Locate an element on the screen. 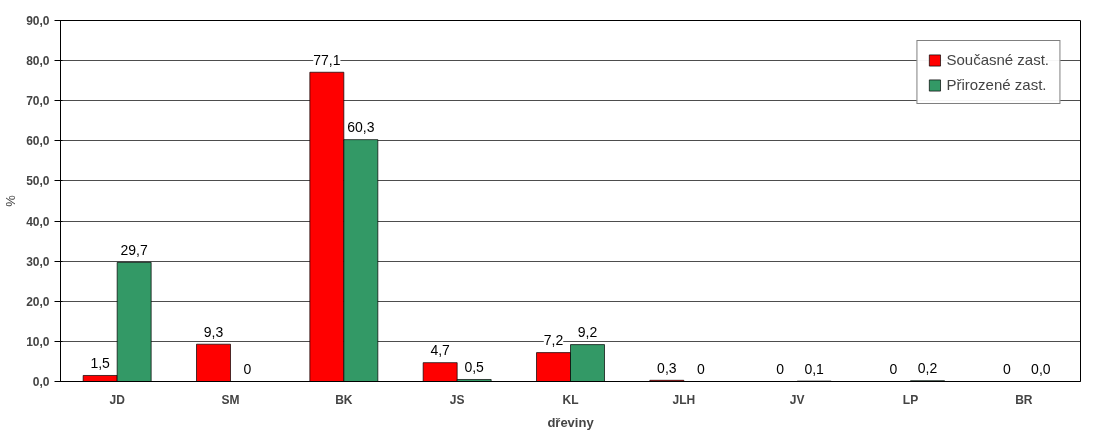  data-label: 0,1 is located at coordinates (814, 368).